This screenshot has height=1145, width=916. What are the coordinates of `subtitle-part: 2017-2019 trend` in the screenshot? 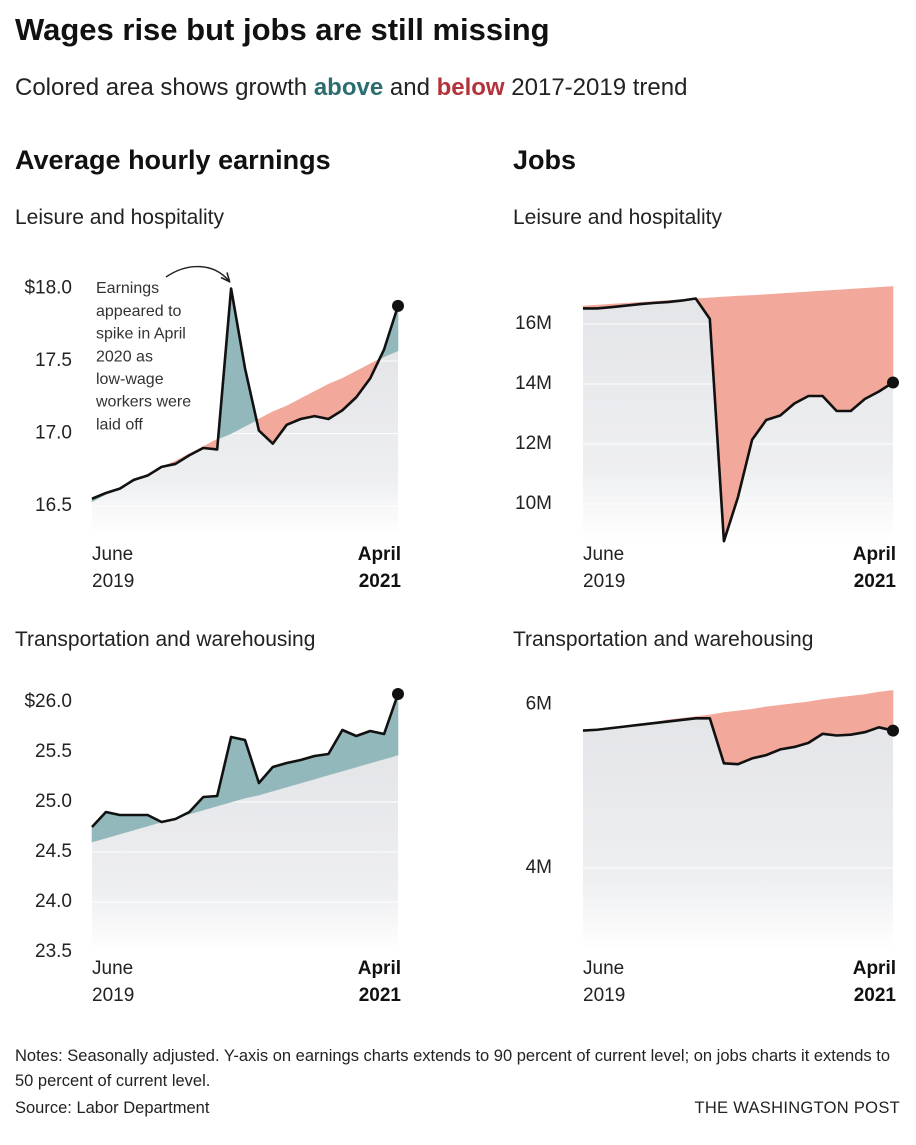 It's located at (596, 87).